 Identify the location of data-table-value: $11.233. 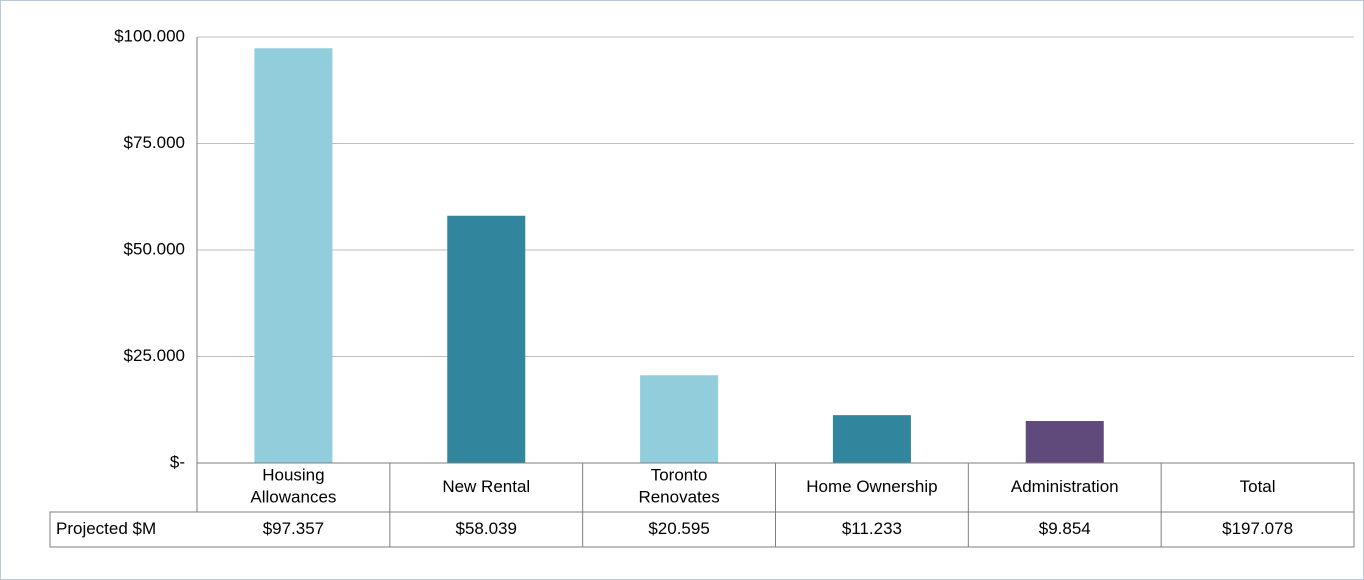
(872, 528).